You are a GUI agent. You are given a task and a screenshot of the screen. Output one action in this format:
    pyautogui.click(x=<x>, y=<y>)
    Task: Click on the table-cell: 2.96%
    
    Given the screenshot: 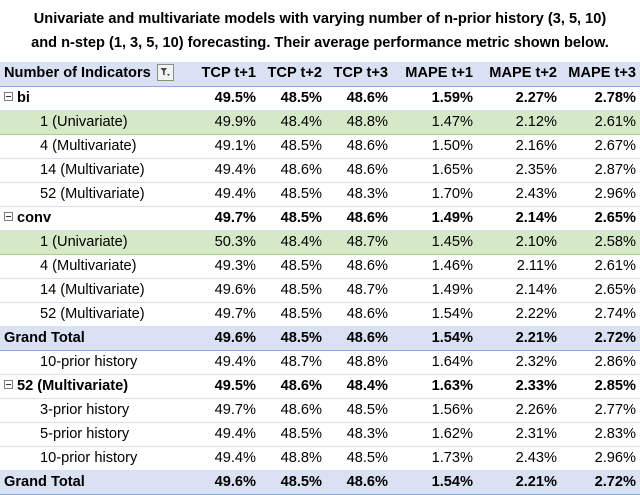 What is the action you would take?
    pyautogui.click(x=600, y=194)
    